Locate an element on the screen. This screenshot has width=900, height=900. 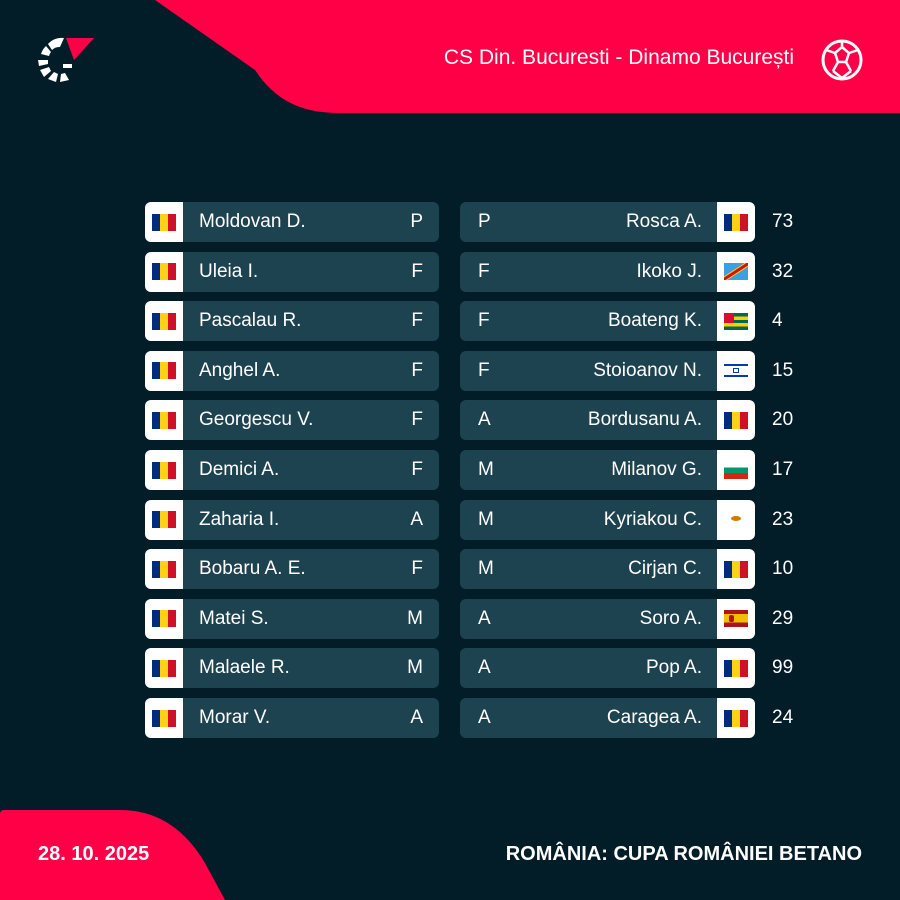
home-player: Bobaru A. E. F is located at coordinates (292, 569).